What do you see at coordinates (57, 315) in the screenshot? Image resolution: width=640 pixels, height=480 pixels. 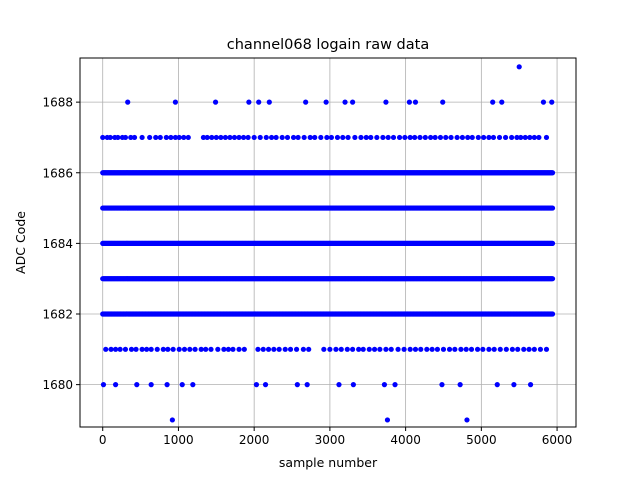 I see `y-tick-label: 1682` at bounding box center [57, 315].